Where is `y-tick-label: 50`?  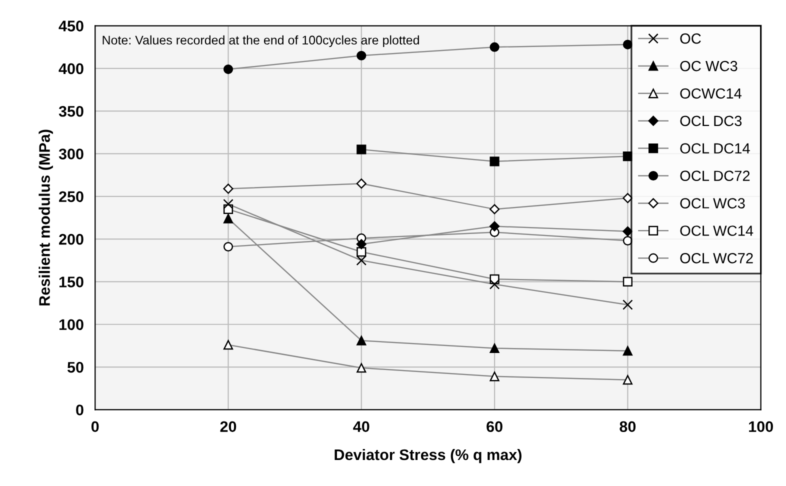
y-tick-label: 50 is located at coordinates (75, 367).